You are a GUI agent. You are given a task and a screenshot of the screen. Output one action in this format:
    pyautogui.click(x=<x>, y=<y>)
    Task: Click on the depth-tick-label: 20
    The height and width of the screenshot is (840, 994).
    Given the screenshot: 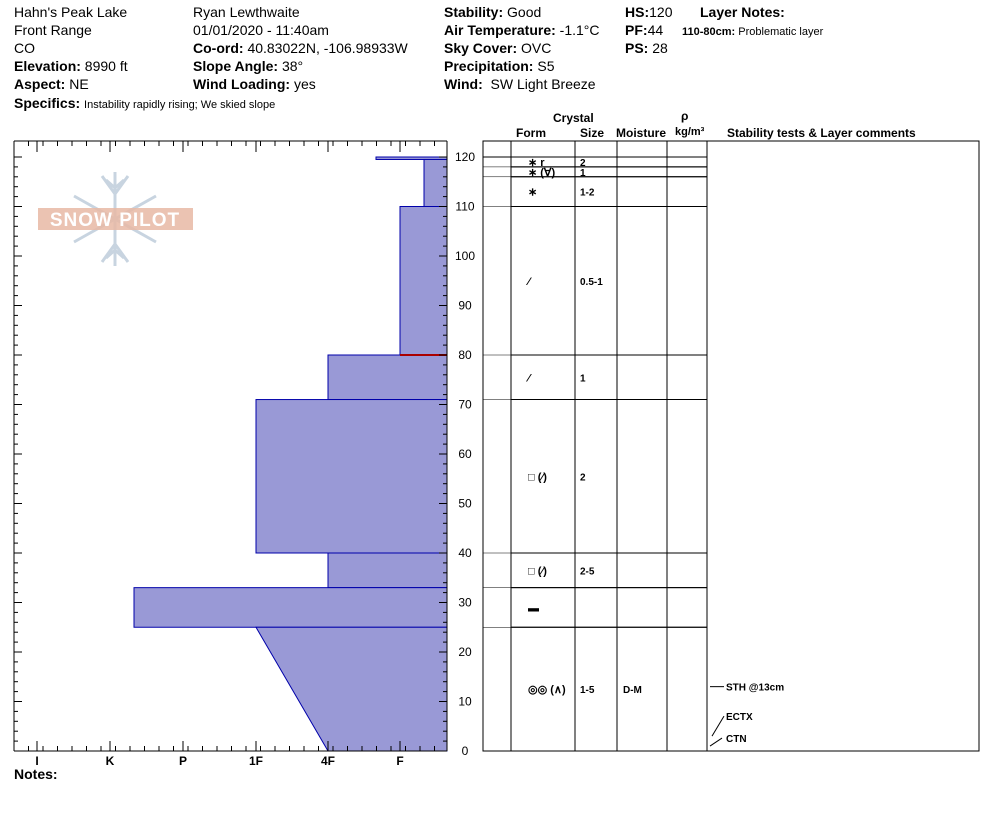 What is the action you would take?
    pyautogui.click(x=465, y=652)
    